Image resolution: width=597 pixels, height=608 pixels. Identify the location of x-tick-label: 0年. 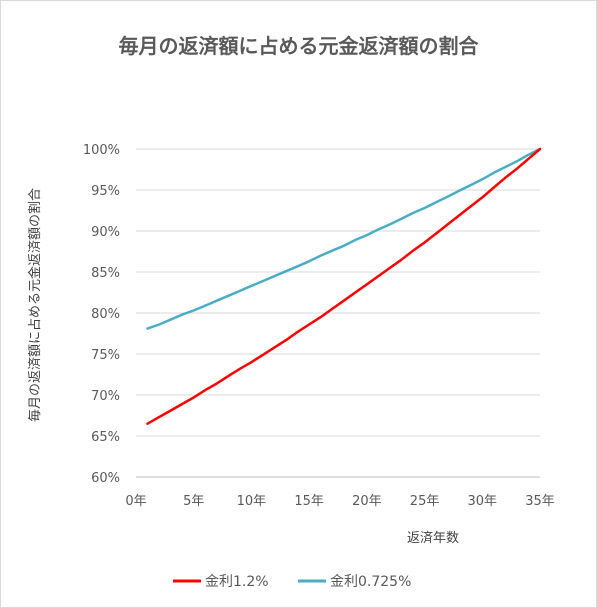
(135, 501).